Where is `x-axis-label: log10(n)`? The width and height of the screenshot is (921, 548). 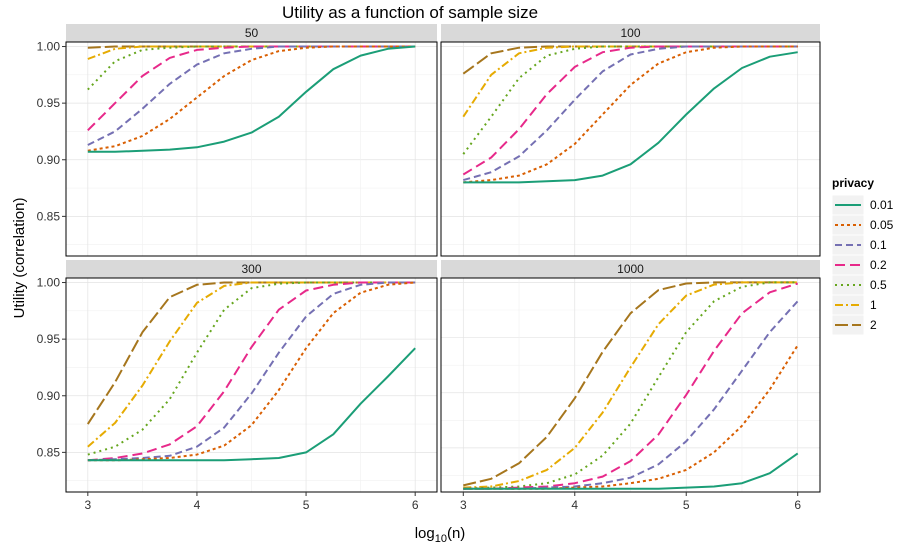
x-axis-label: log10(n) is located at coordinates (440, 535).